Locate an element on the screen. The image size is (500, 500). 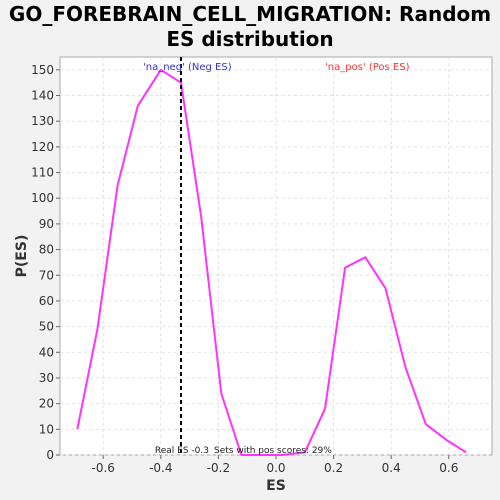
real-es-label: Real ES -0.3 is located at coordinates (182, 451).